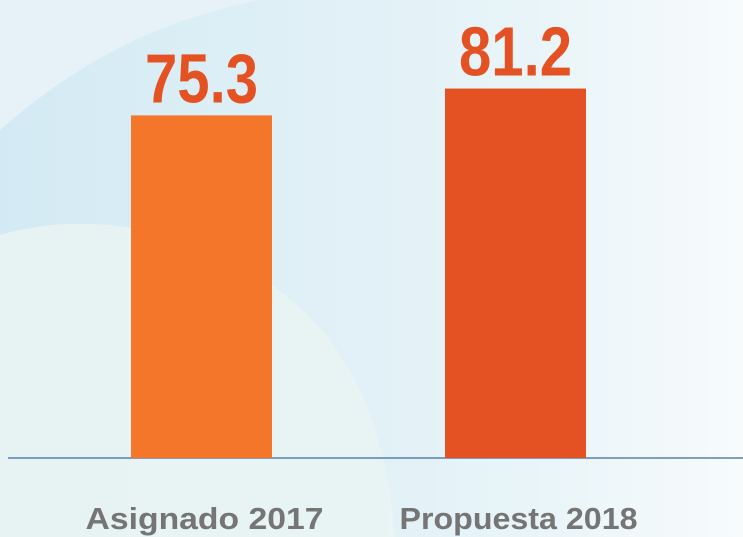 Image resolution: width=743 pixels, height=537 pixels. I want to click on x-tick-label: Asignado 2017, so click(205, 518).